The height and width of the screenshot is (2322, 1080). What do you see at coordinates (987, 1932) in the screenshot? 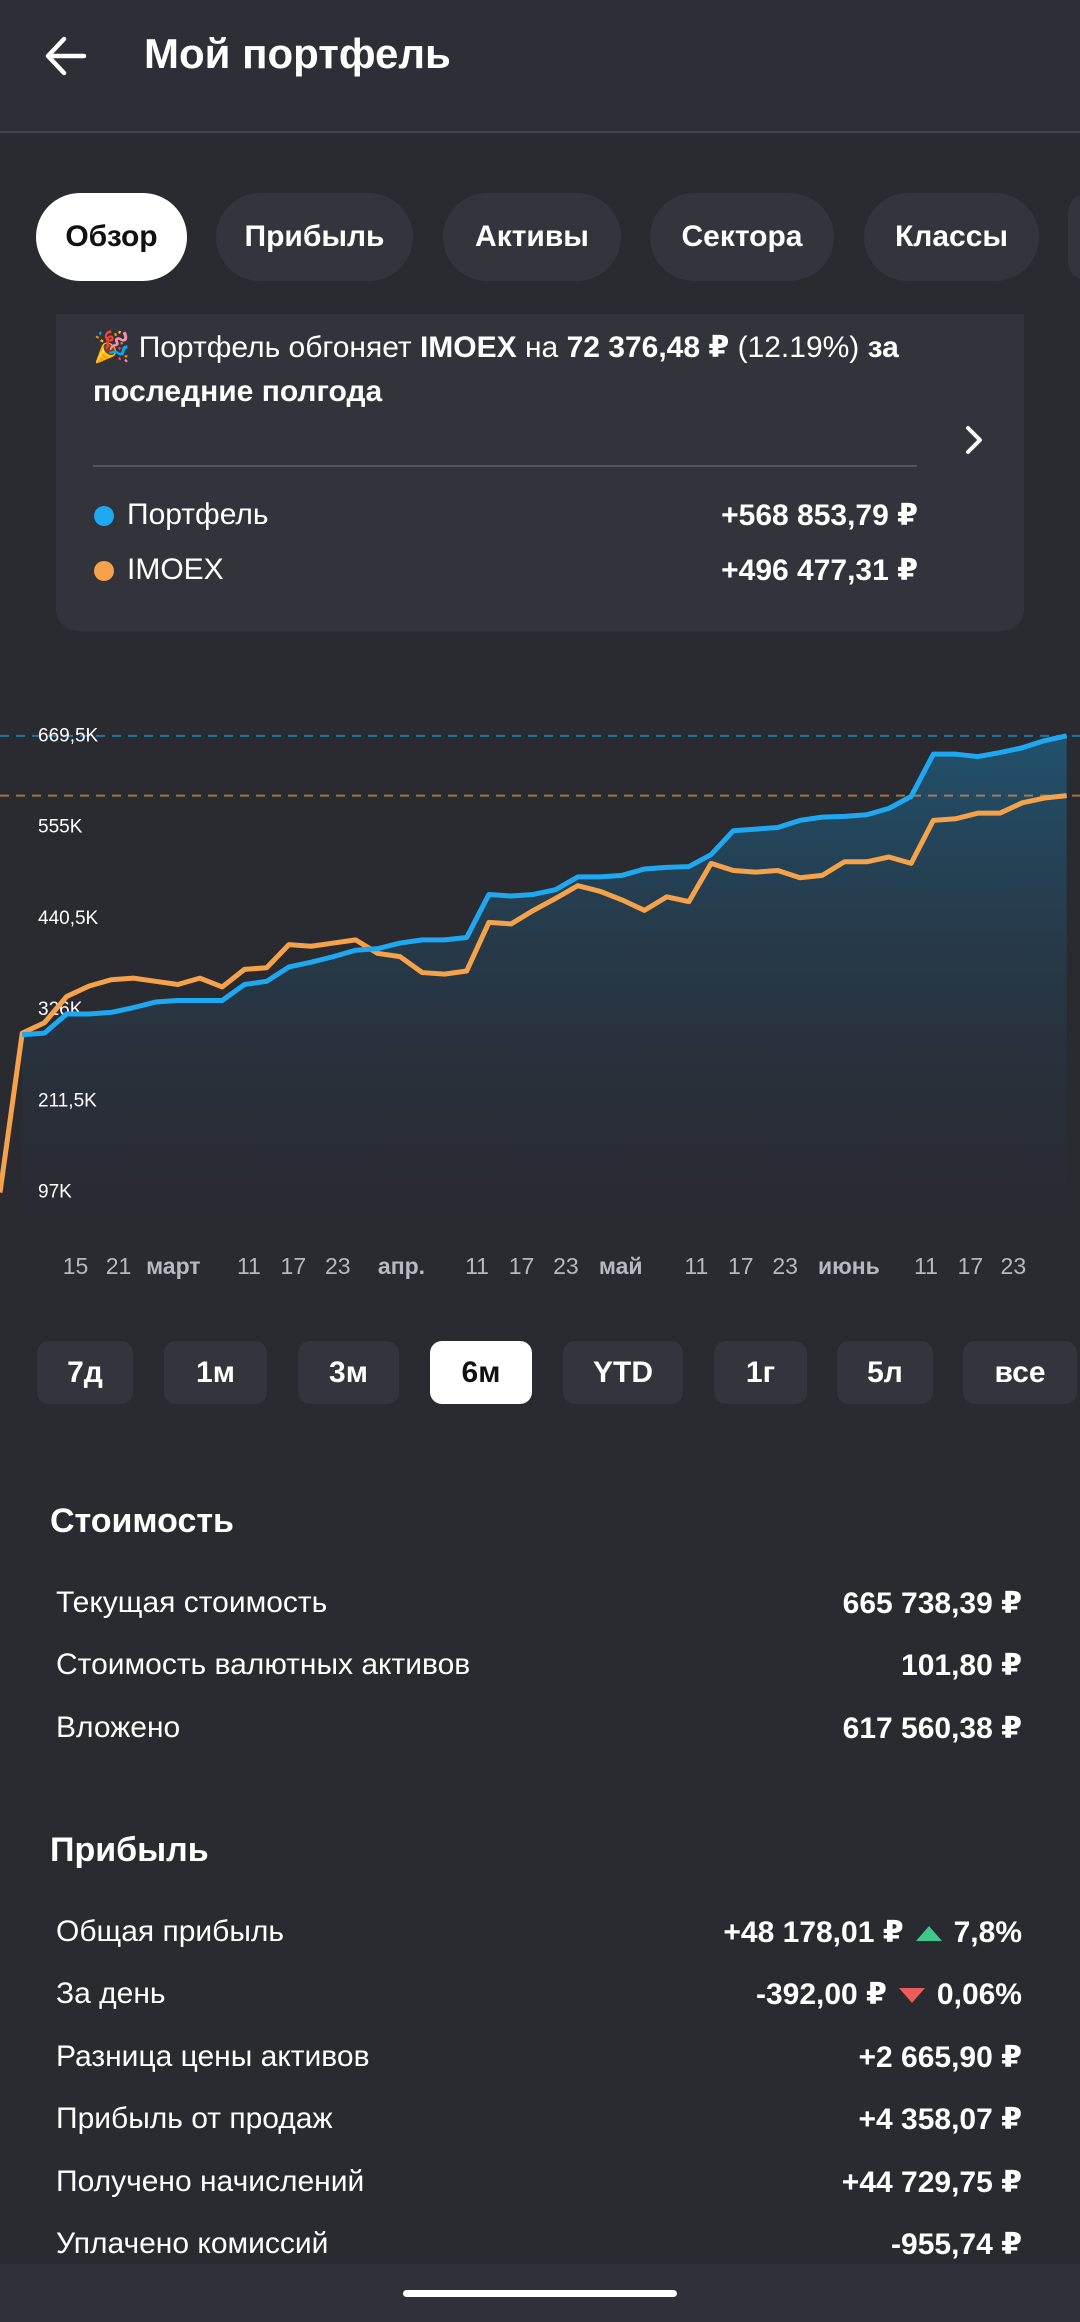
I see `change: 7,8%` at bounding box center [987, 1932].